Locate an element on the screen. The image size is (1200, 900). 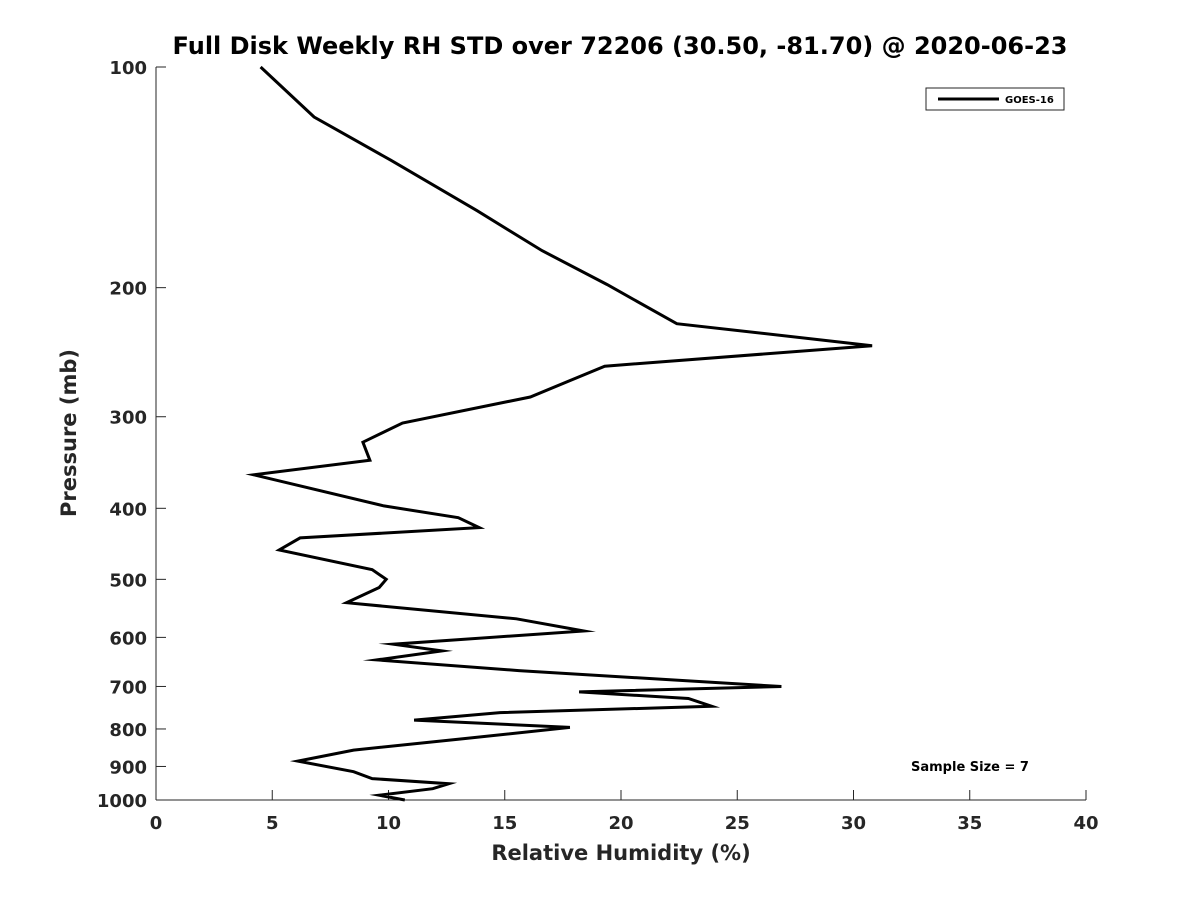
x-tick-label: 25 is located at coordinates (737, 823).